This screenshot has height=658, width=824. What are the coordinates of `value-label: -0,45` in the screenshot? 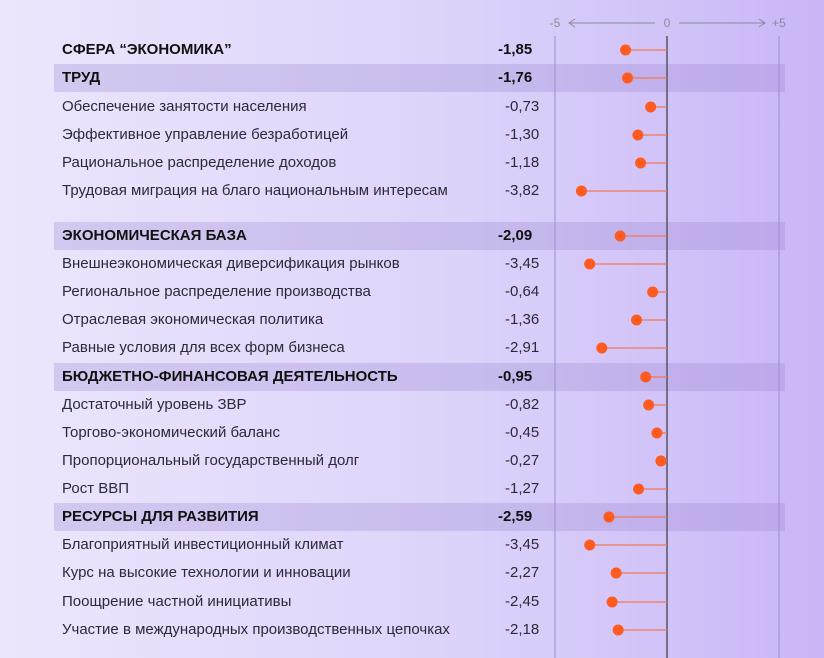 It's located at (522, 432).